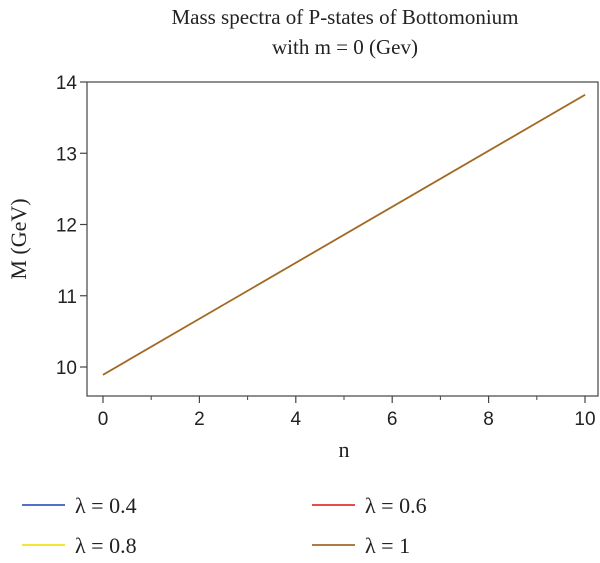  I want to click on y-tick-label: 12, so click(66, 226).